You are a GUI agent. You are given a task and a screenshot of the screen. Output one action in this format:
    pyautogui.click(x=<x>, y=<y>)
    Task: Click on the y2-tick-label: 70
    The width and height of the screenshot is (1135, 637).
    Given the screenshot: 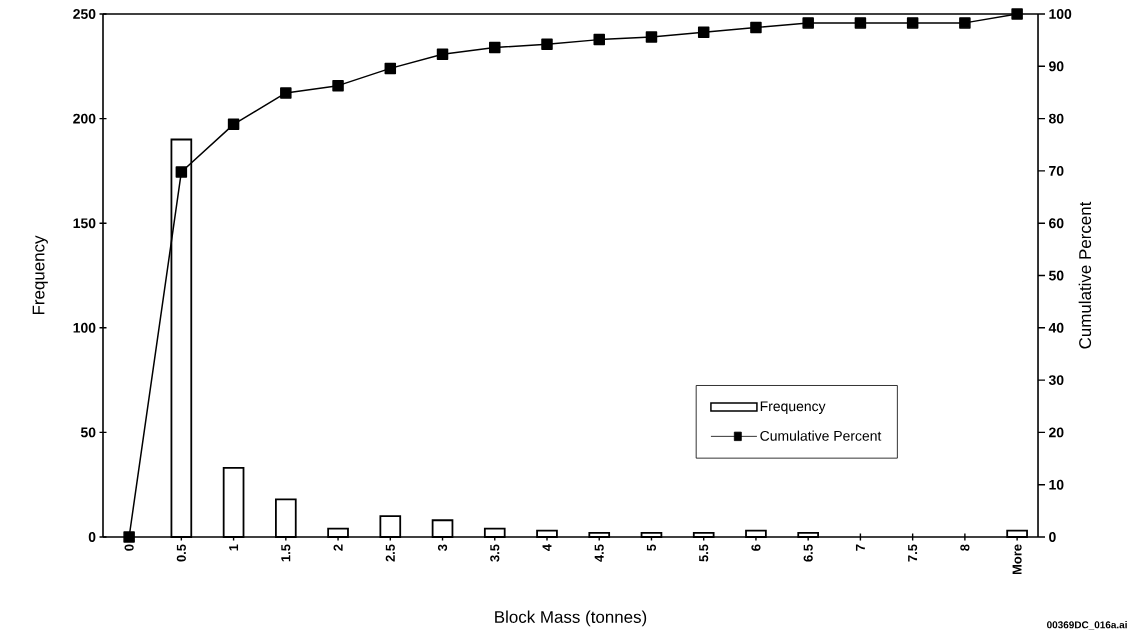 What is the action you would take?
    pyautogui.click(x=1056, y=170)
    